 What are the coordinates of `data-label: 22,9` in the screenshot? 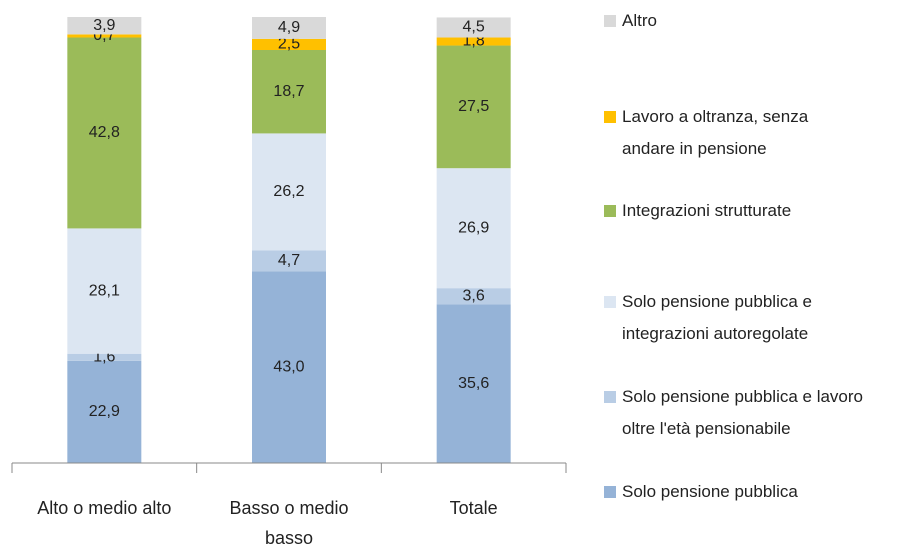 It's located at (104, 411).